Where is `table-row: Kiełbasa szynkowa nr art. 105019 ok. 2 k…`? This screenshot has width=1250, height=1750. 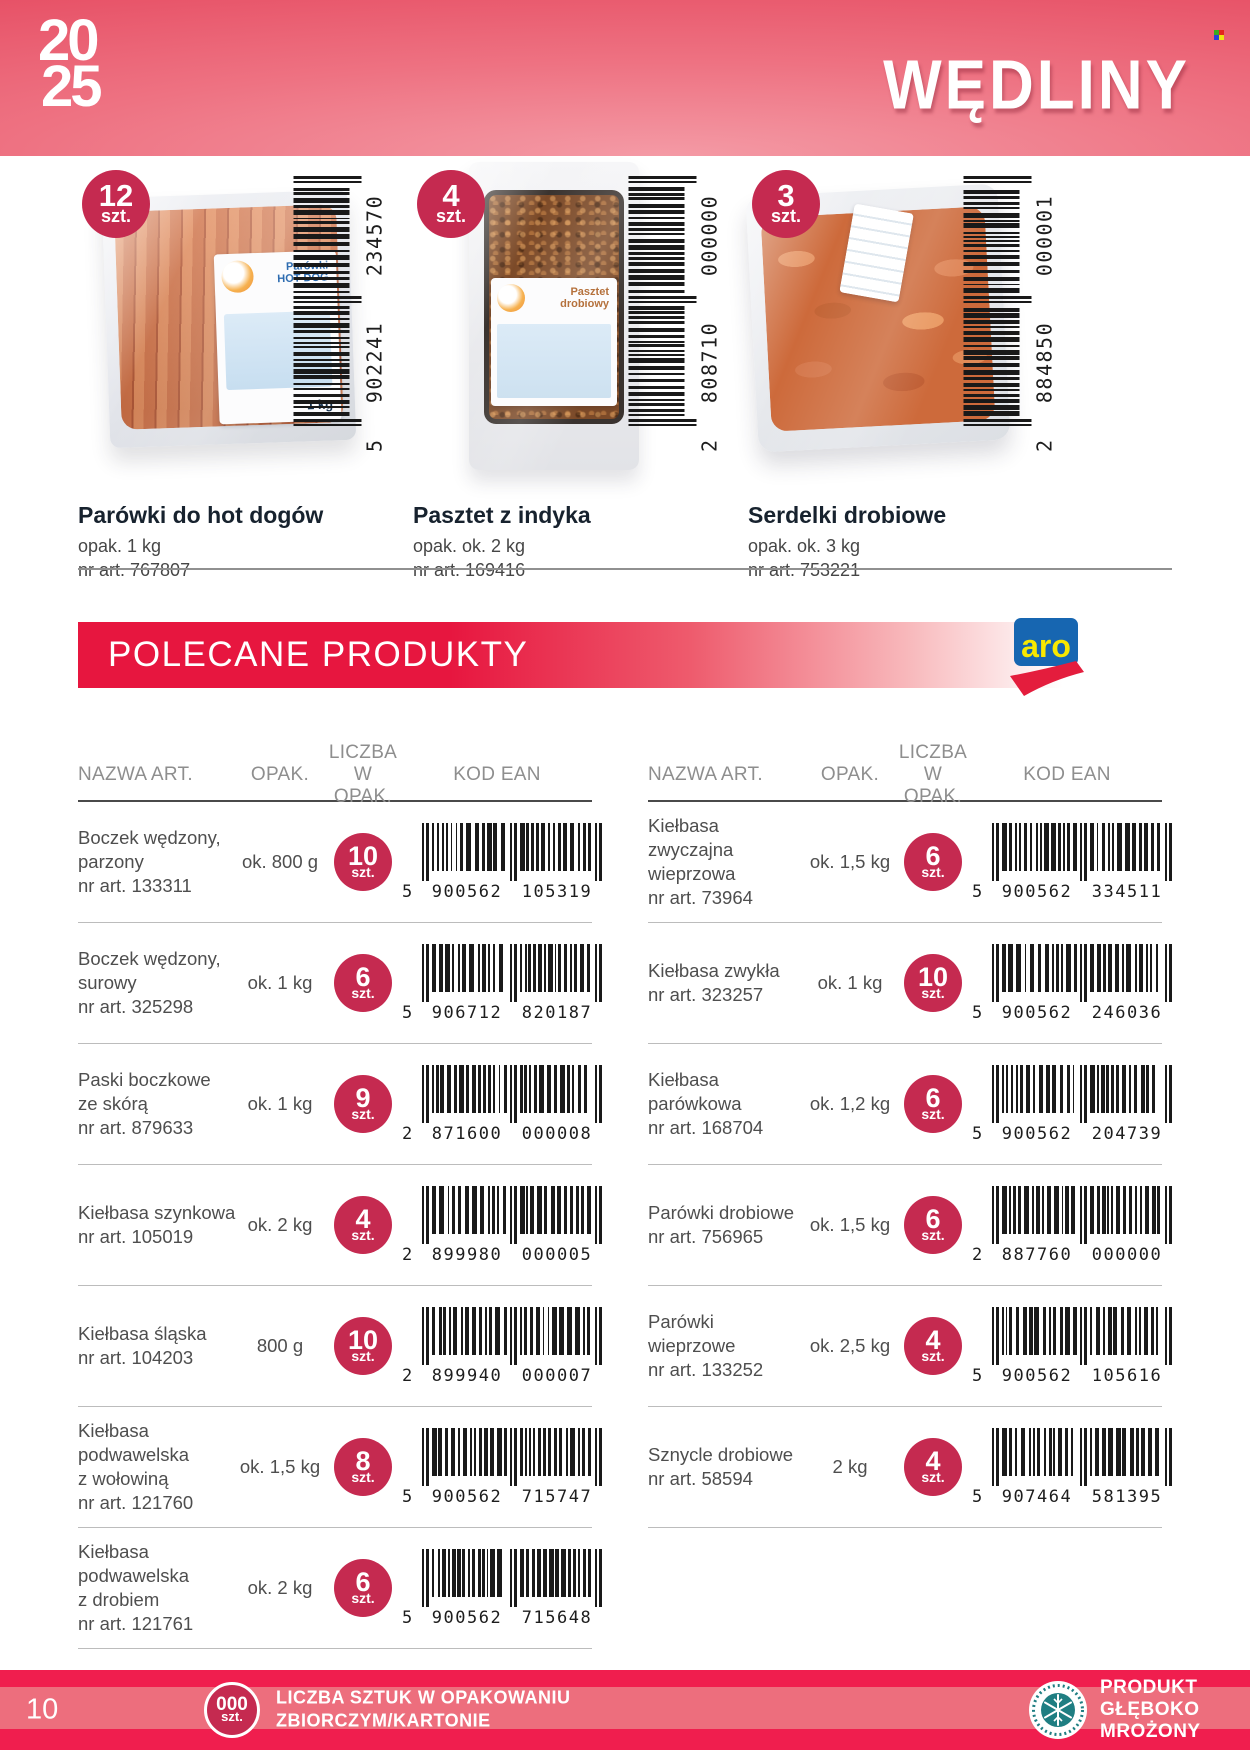 table-row: Kiełbasa szynkowa nr art. 105019 ok. 2 k… is located at coordinates (340, 1225).